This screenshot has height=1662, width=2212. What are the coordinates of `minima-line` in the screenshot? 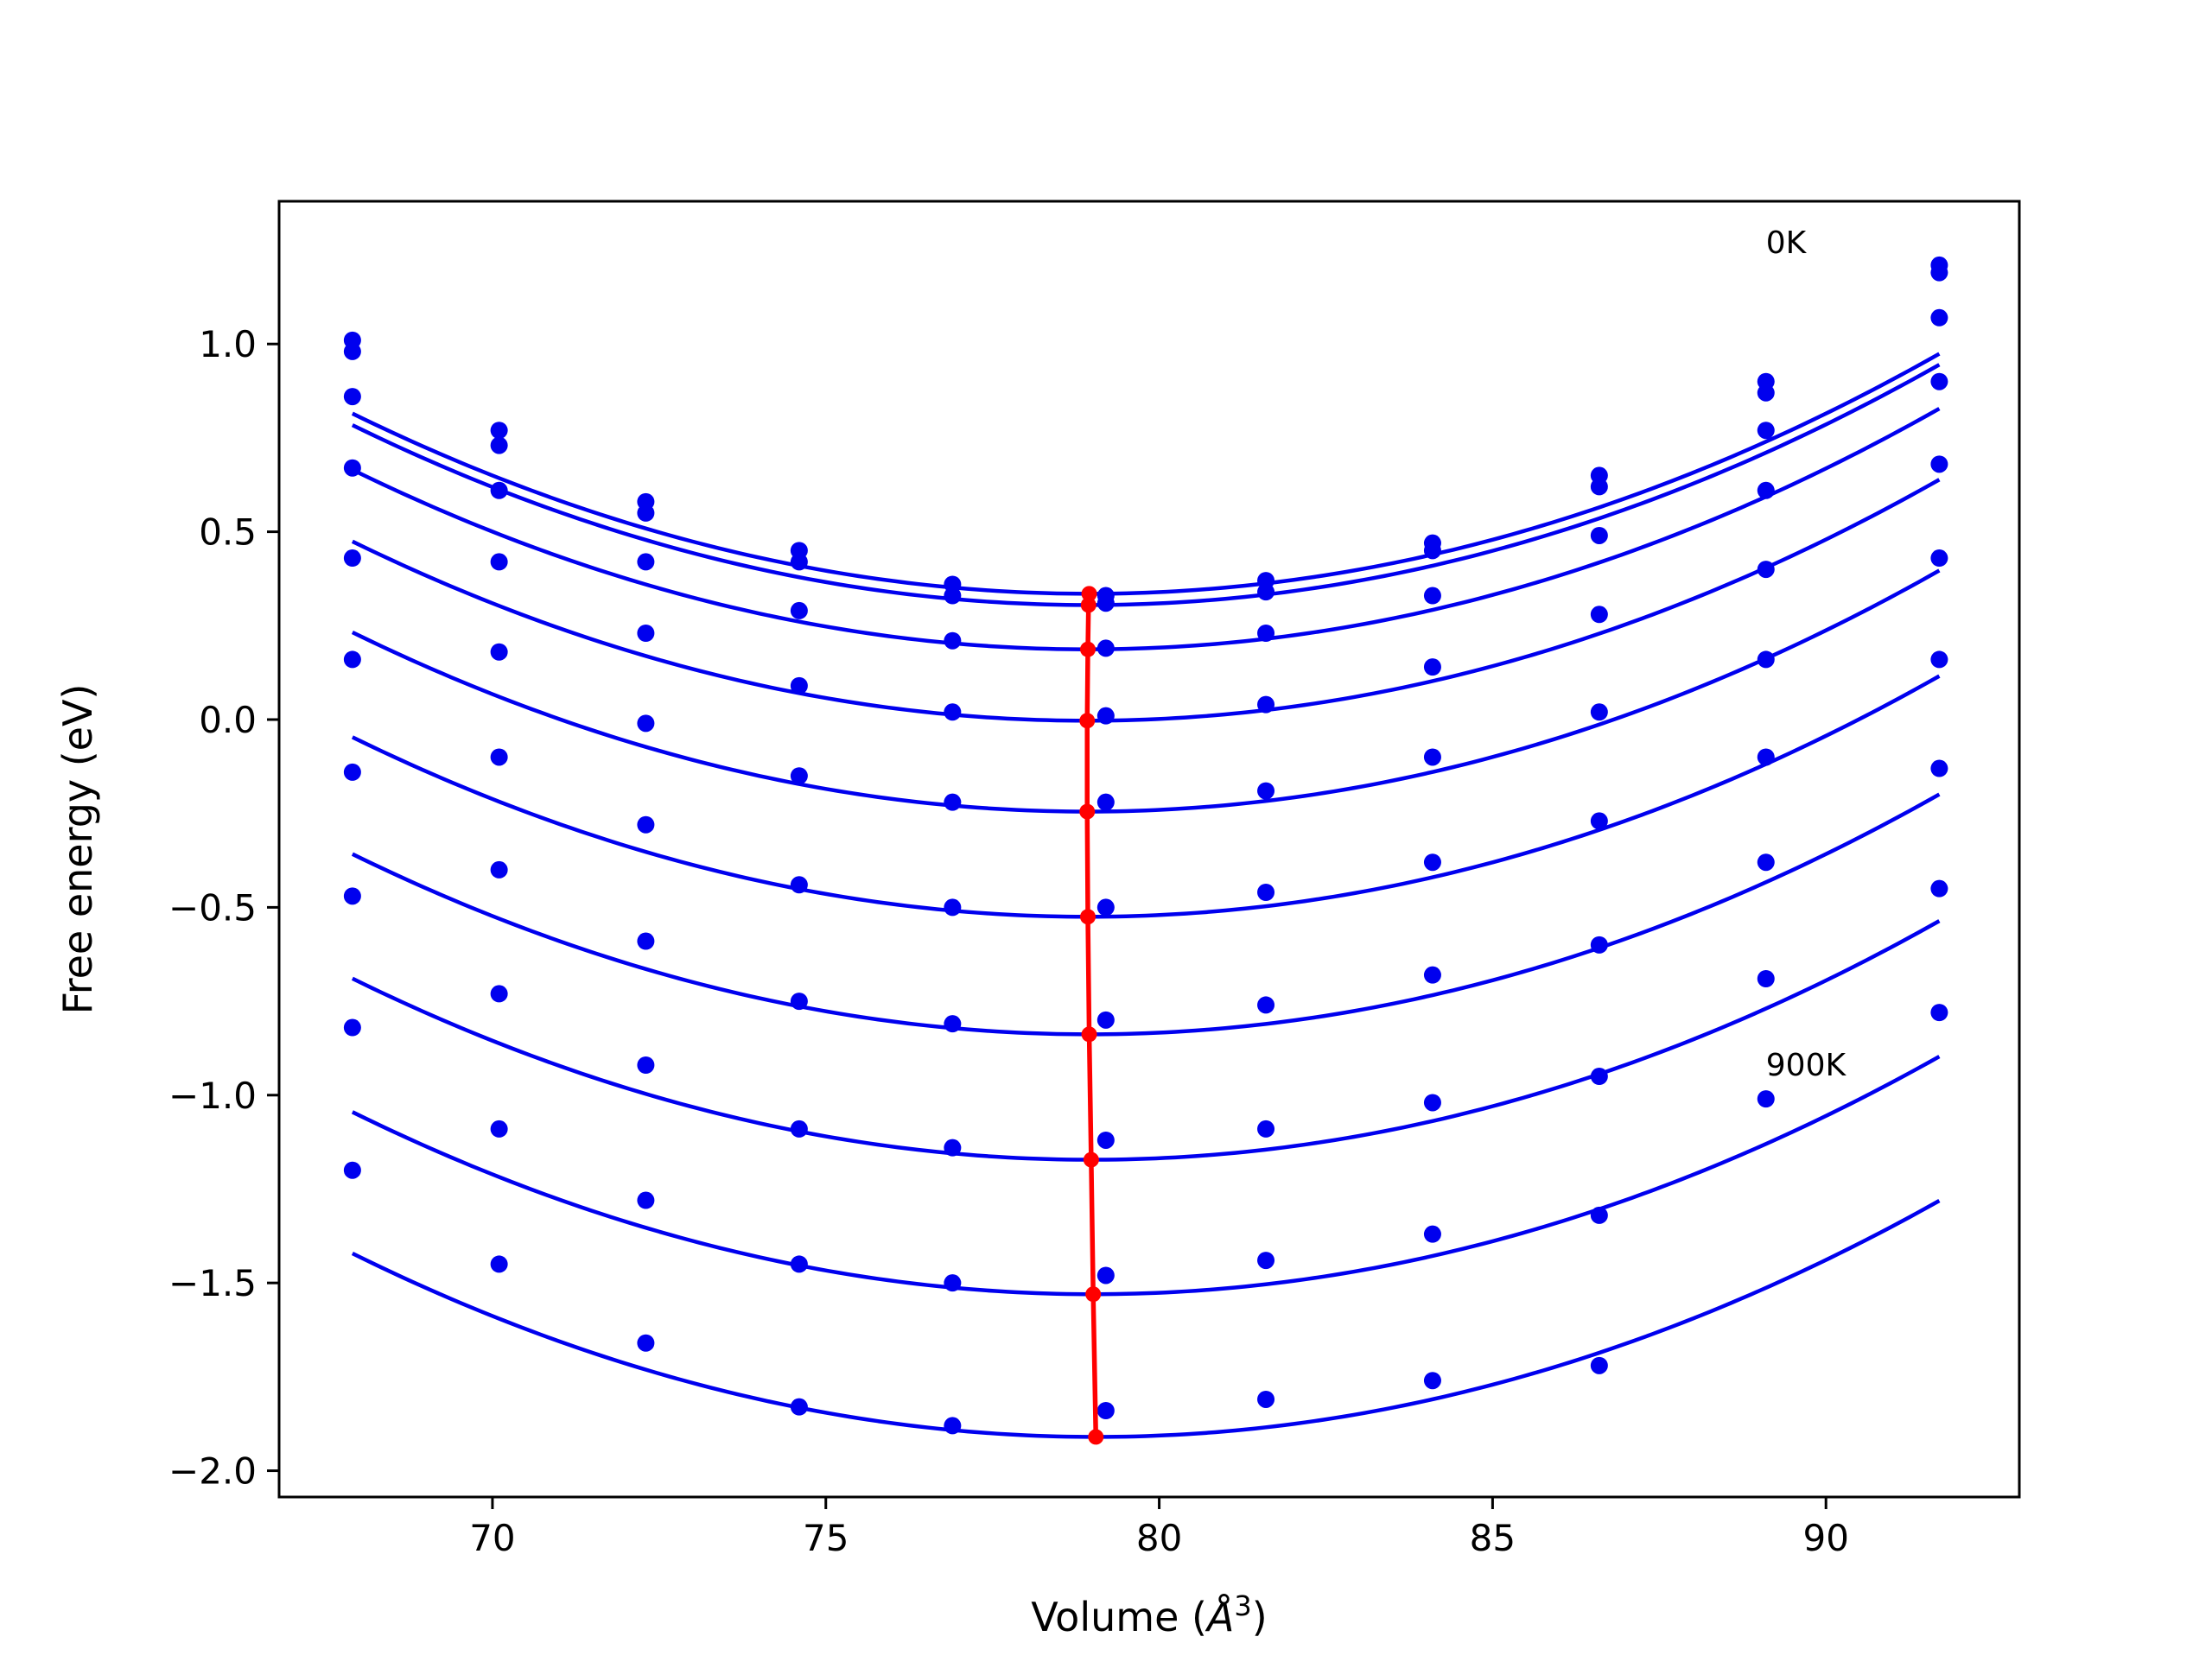 It's located at (1091, 1015).